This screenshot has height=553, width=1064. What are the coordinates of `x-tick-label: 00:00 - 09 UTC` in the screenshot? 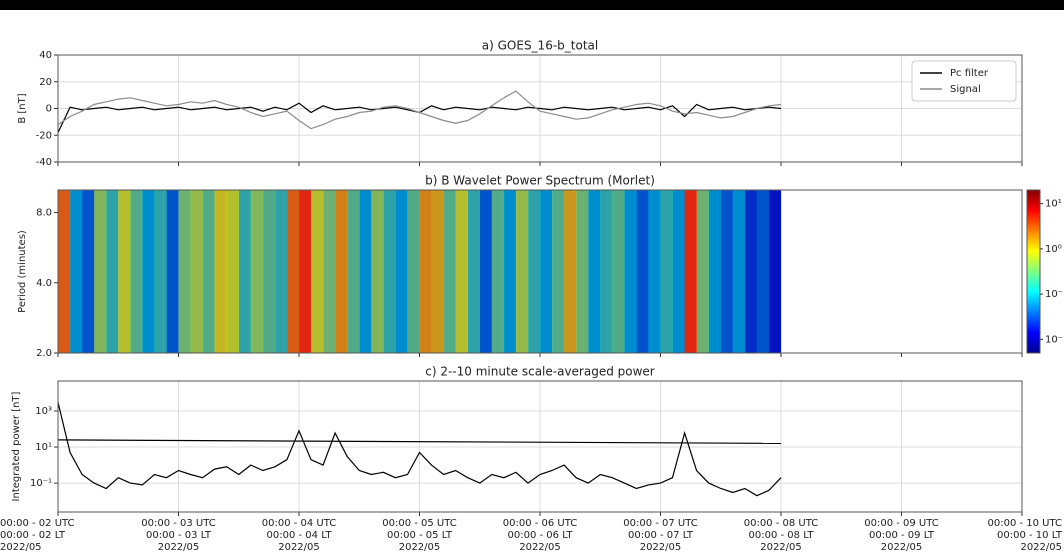 It's located at (901, 523).